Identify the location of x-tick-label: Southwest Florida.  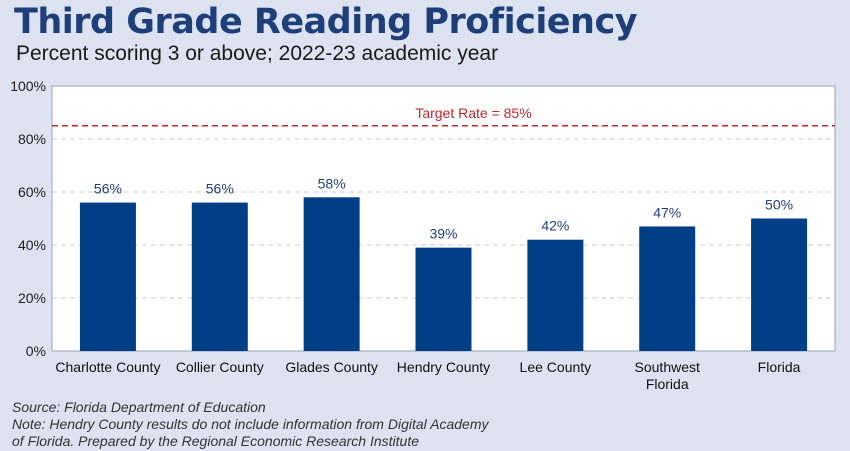
(667, 375).